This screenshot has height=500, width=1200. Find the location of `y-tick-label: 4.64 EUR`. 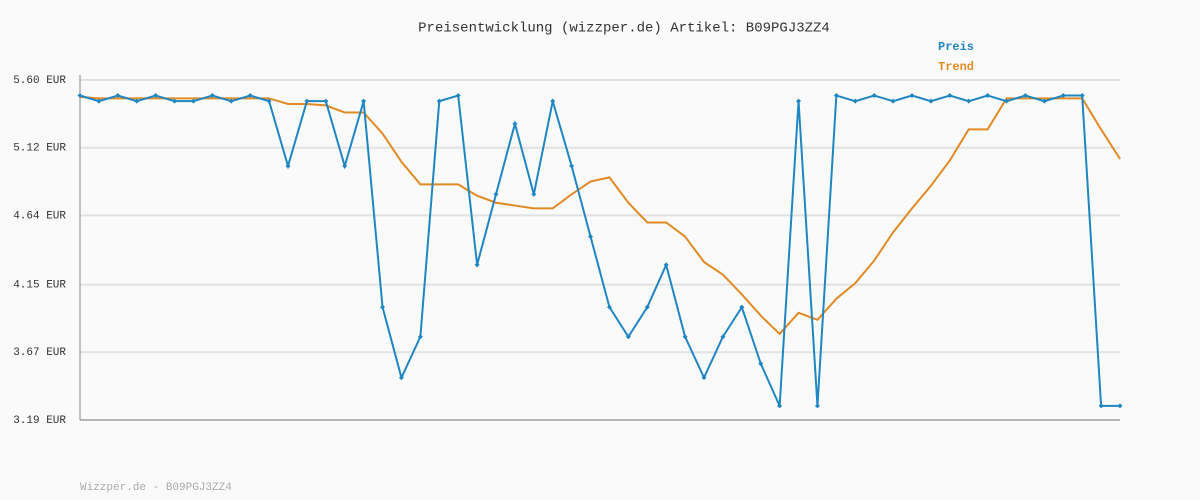

y-tick-label: 4.64 EUR is located at coordinates (39, 216).